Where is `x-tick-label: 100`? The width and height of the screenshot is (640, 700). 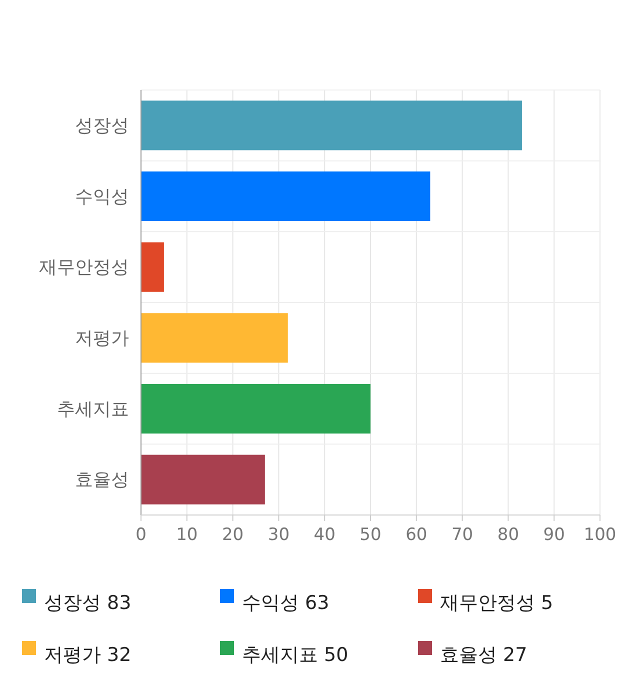 x-tick-label: 100 is located at coordinates (600, 535).